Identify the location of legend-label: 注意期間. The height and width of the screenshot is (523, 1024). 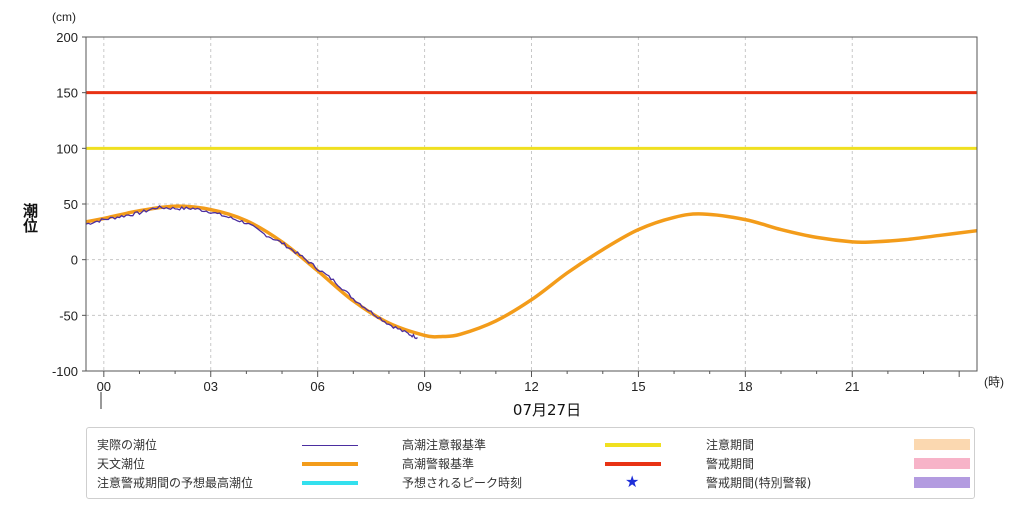
(730, 445).